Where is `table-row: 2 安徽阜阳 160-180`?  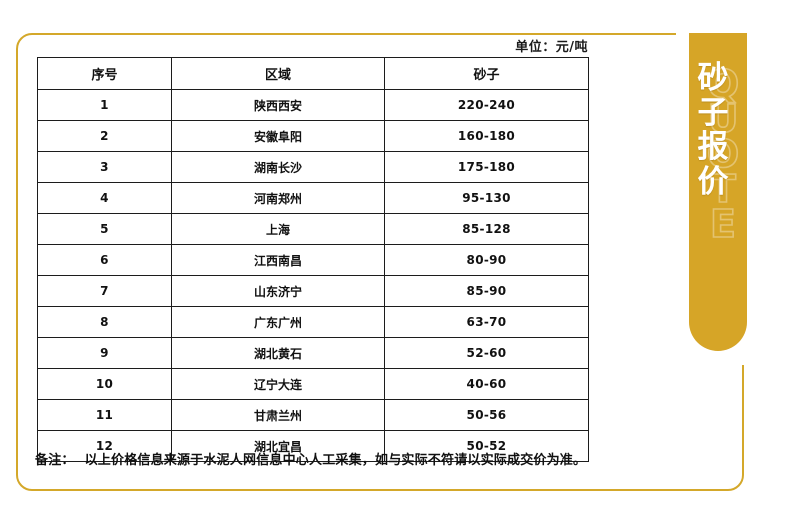
table-row: 2 安徽阜阳 160-180 is located at coordinates (313, 136).